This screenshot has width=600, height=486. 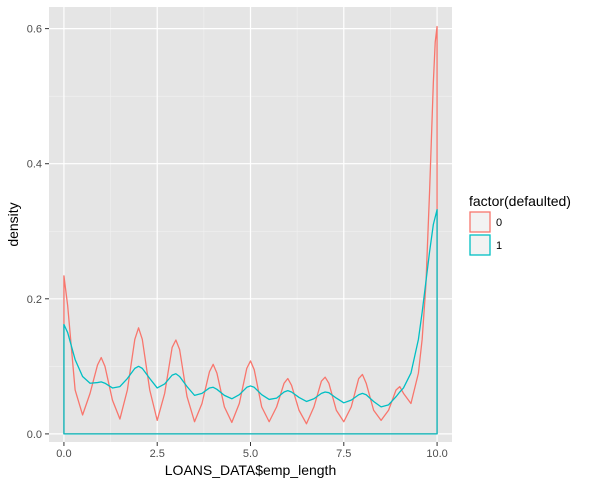 I want to click on y-axis-title: density, so click(x=13, y=224).